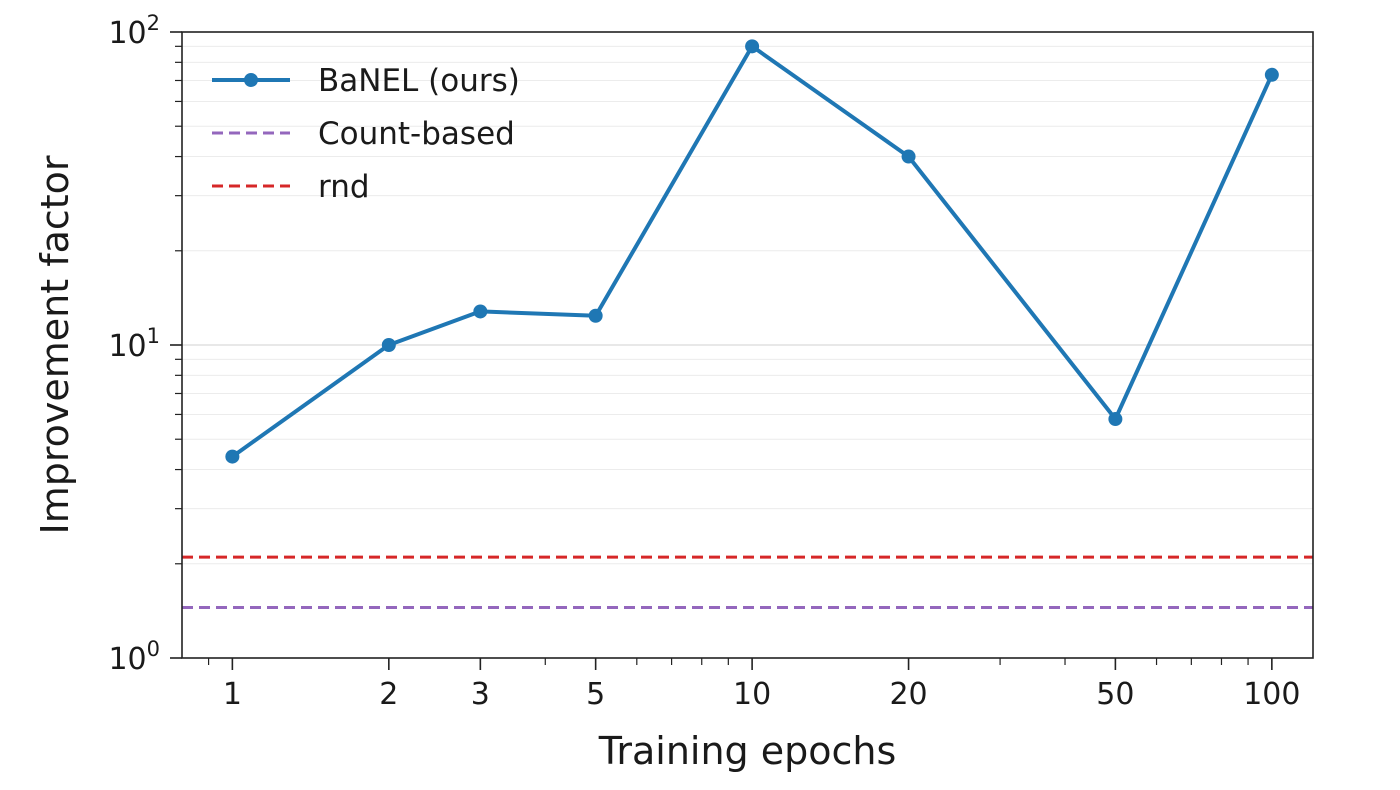 The image size is (1400, 790). Describe the element at coordinates (595, 694) in the screenshot. I see `x-tick-label: 5` at that location.